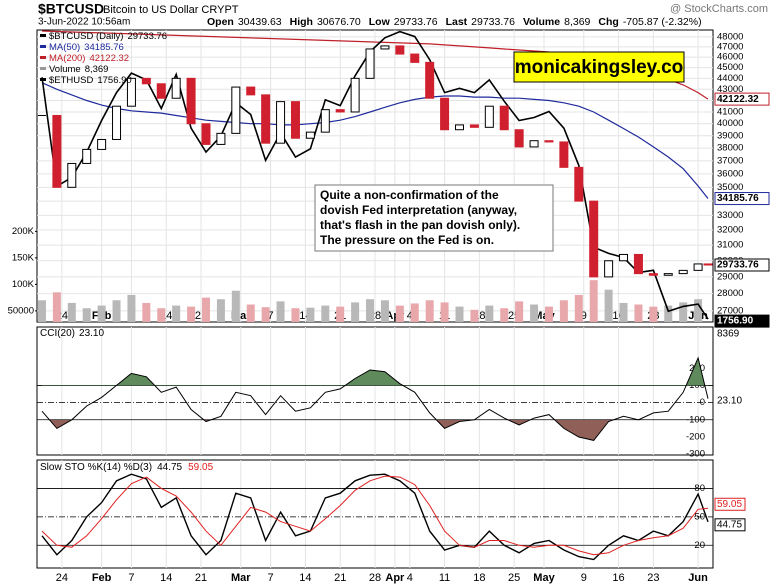 This screenshot has height=586, width=773. Describe the element at coordinates (735, 321) in the screenshot. I see `eth-label: 1756.90` at that location.